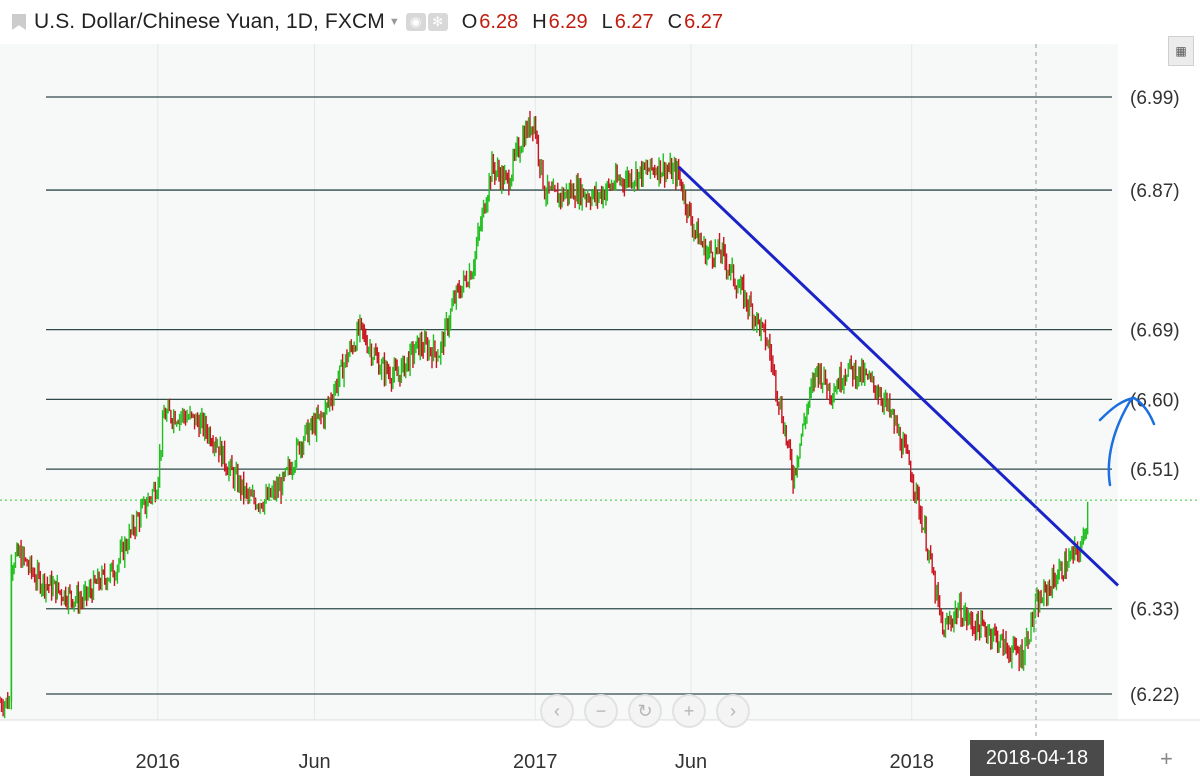  I want to click on ohlc-open: O 6.28, so click(490, 21).